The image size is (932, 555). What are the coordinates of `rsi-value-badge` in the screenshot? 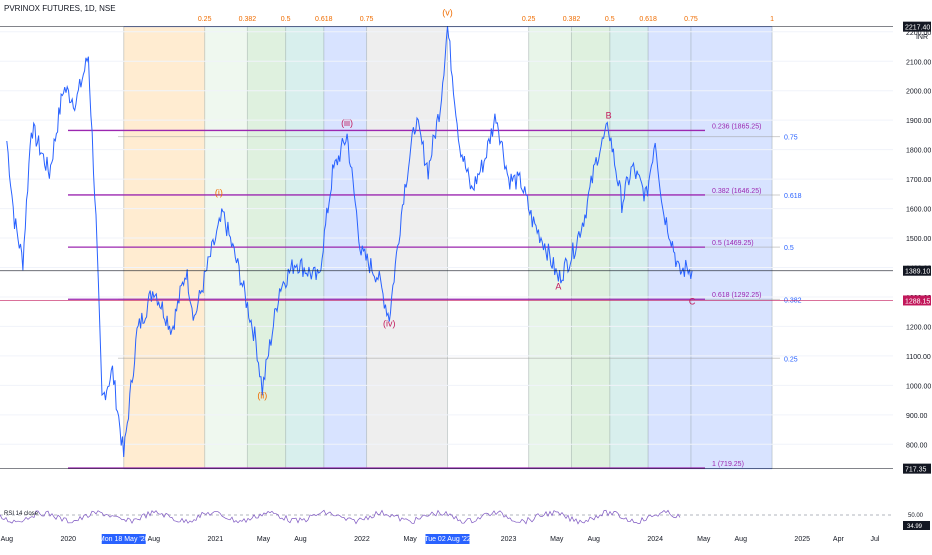 It's located at (916, 525).